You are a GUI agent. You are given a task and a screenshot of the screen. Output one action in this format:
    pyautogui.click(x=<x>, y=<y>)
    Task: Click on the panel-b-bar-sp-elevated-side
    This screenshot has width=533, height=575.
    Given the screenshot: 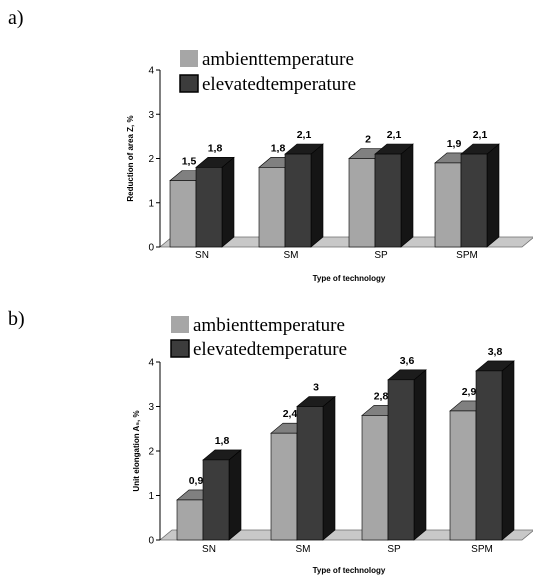 What is the action you would take?
    pyautogui.click(x=420, y=455)
    